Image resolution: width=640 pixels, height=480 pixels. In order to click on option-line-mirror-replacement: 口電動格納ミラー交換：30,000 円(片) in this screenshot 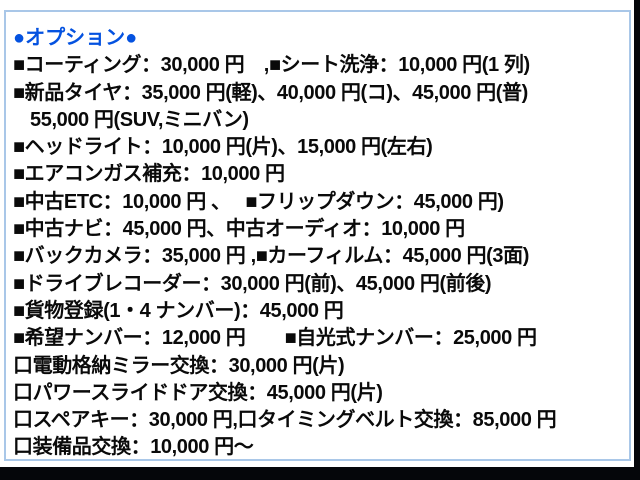, I will do `click(179, 365)`.